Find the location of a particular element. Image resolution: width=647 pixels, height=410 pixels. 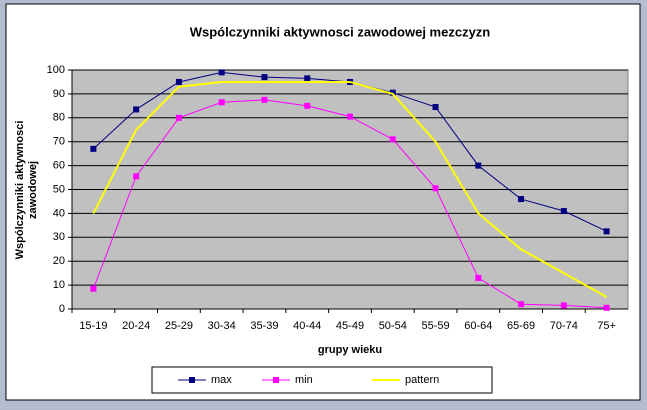

y-tick-label: 20 is located at coordinates (59, 261).